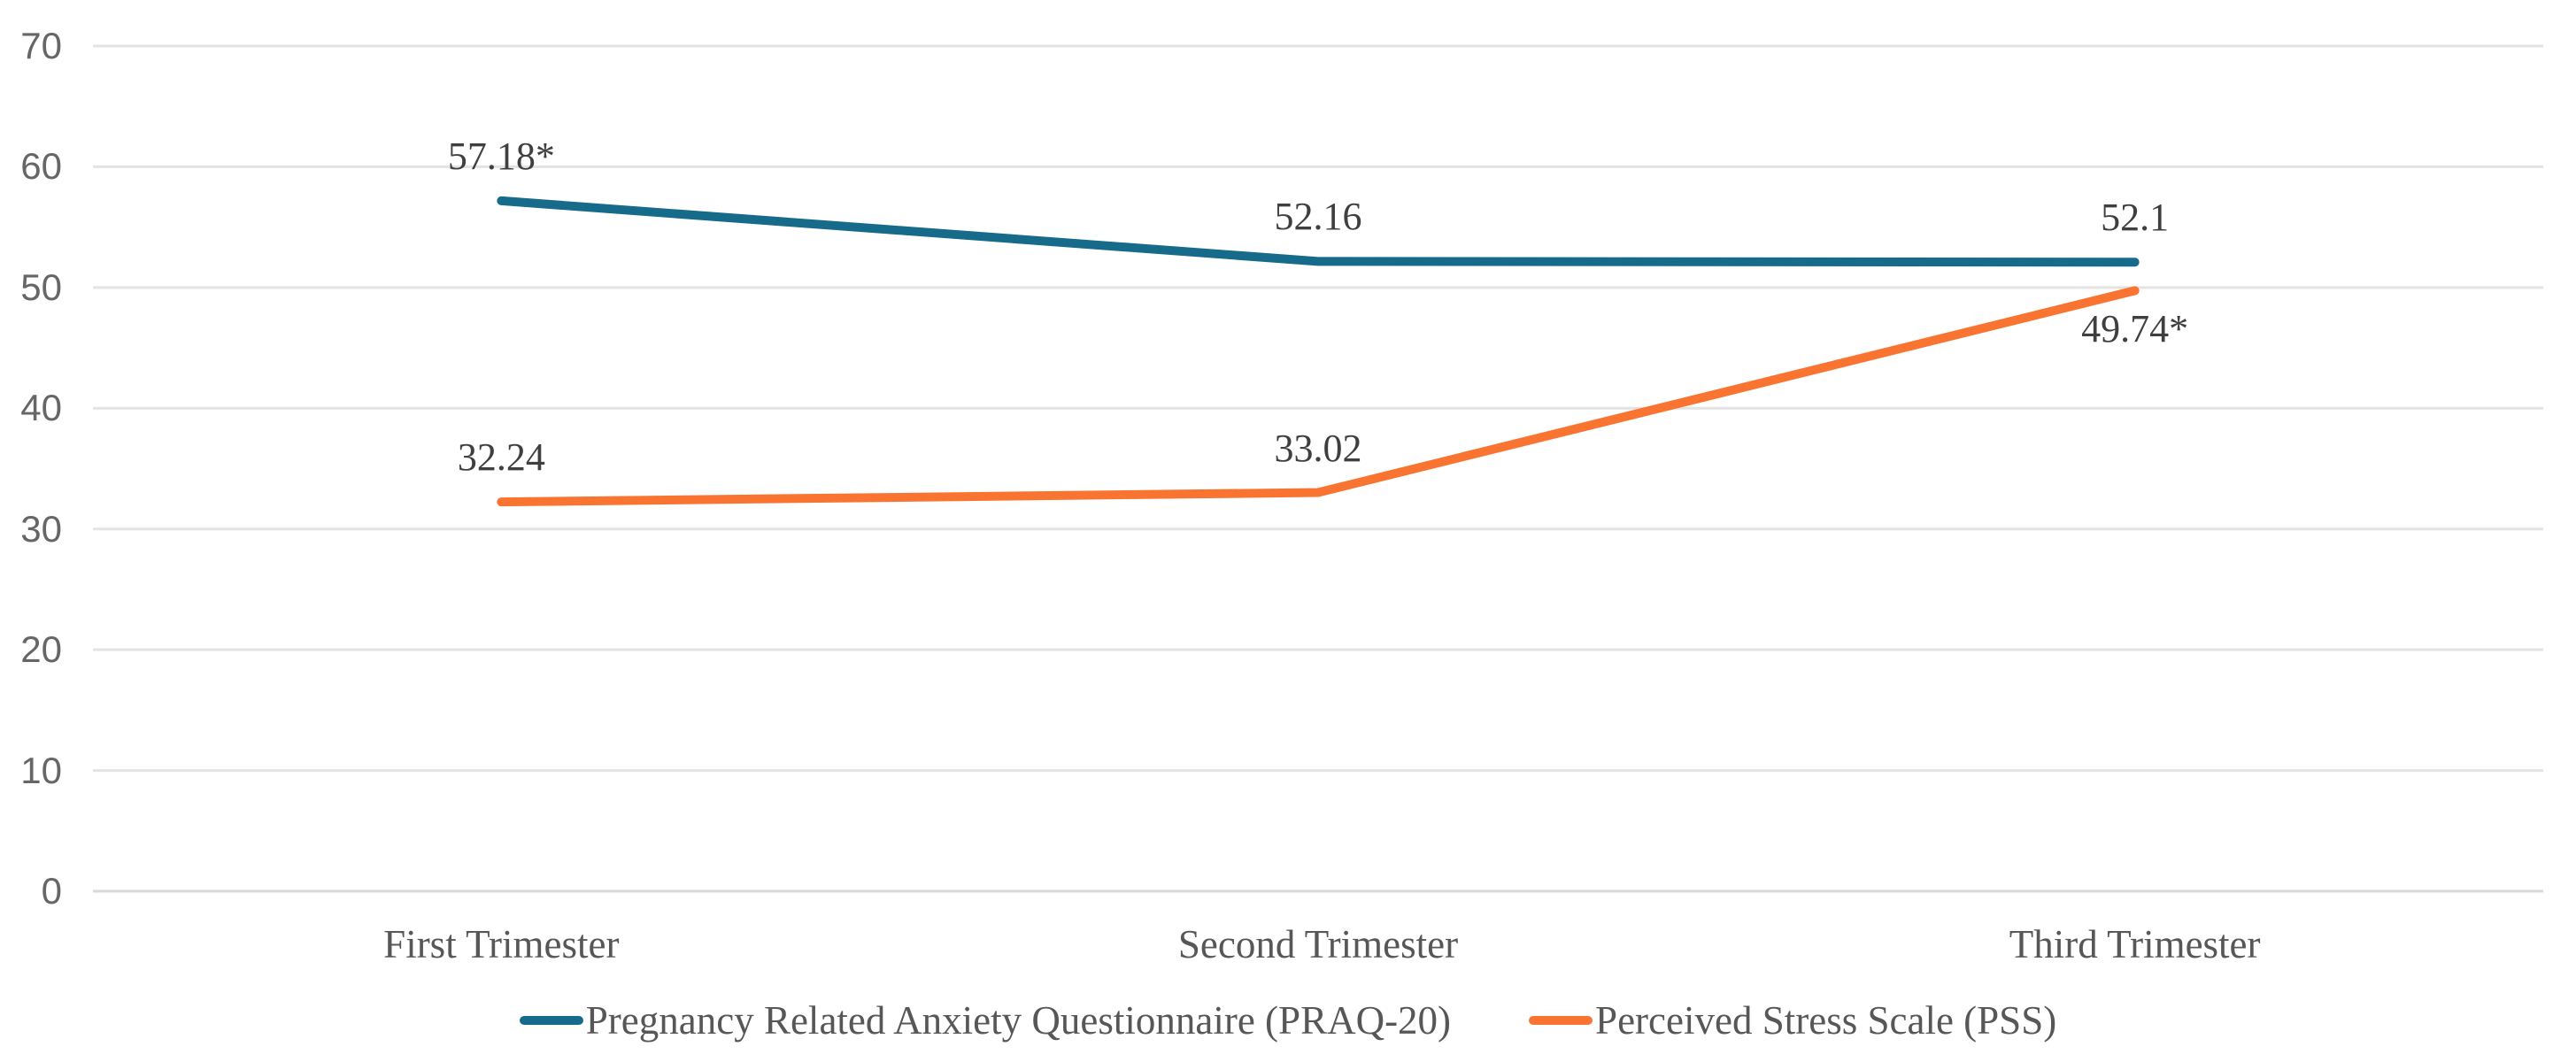 The width and height of the screenshot is (2576, 1062). Describe the element at coordinates (1826, 1021) in the screenshot. I see `legend-label: Perceived Stress Scale (PSS)` at that location.